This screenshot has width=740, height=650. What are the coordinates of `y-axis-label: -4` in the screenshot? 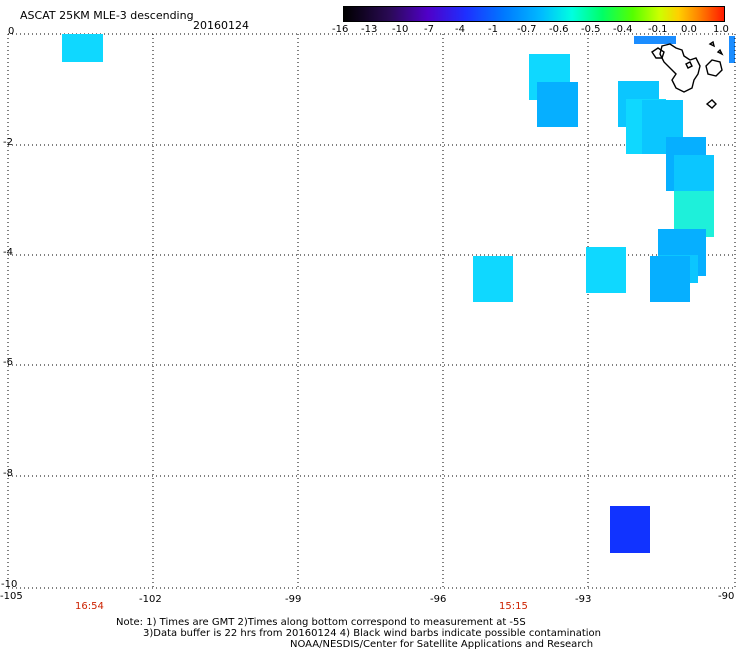 It's located at (8, 252).